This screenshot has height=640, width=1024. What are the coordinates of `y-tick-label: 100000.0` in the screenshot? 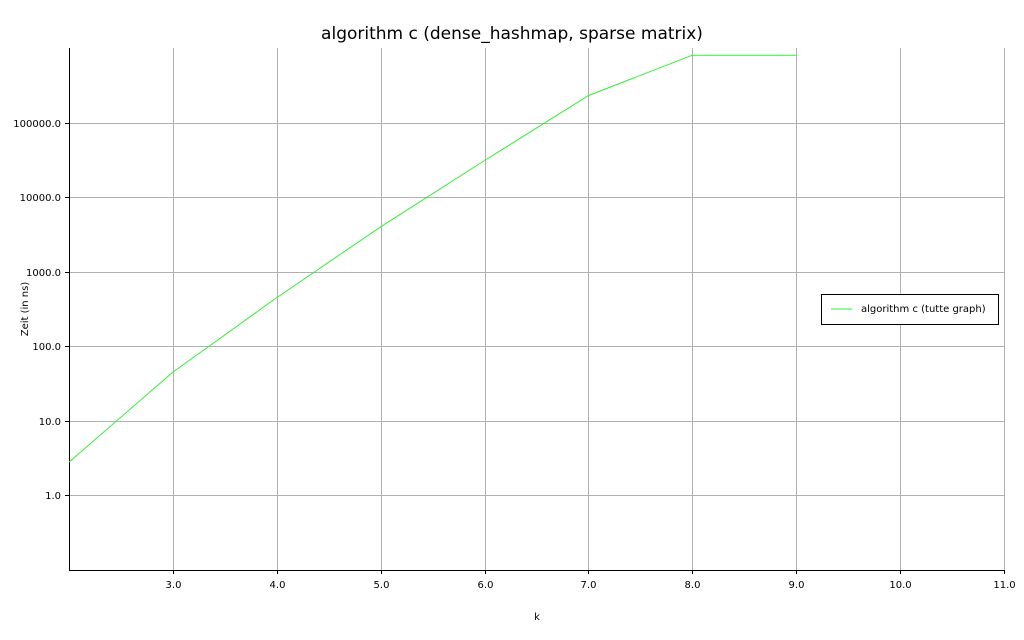 It's located at (37, 124).